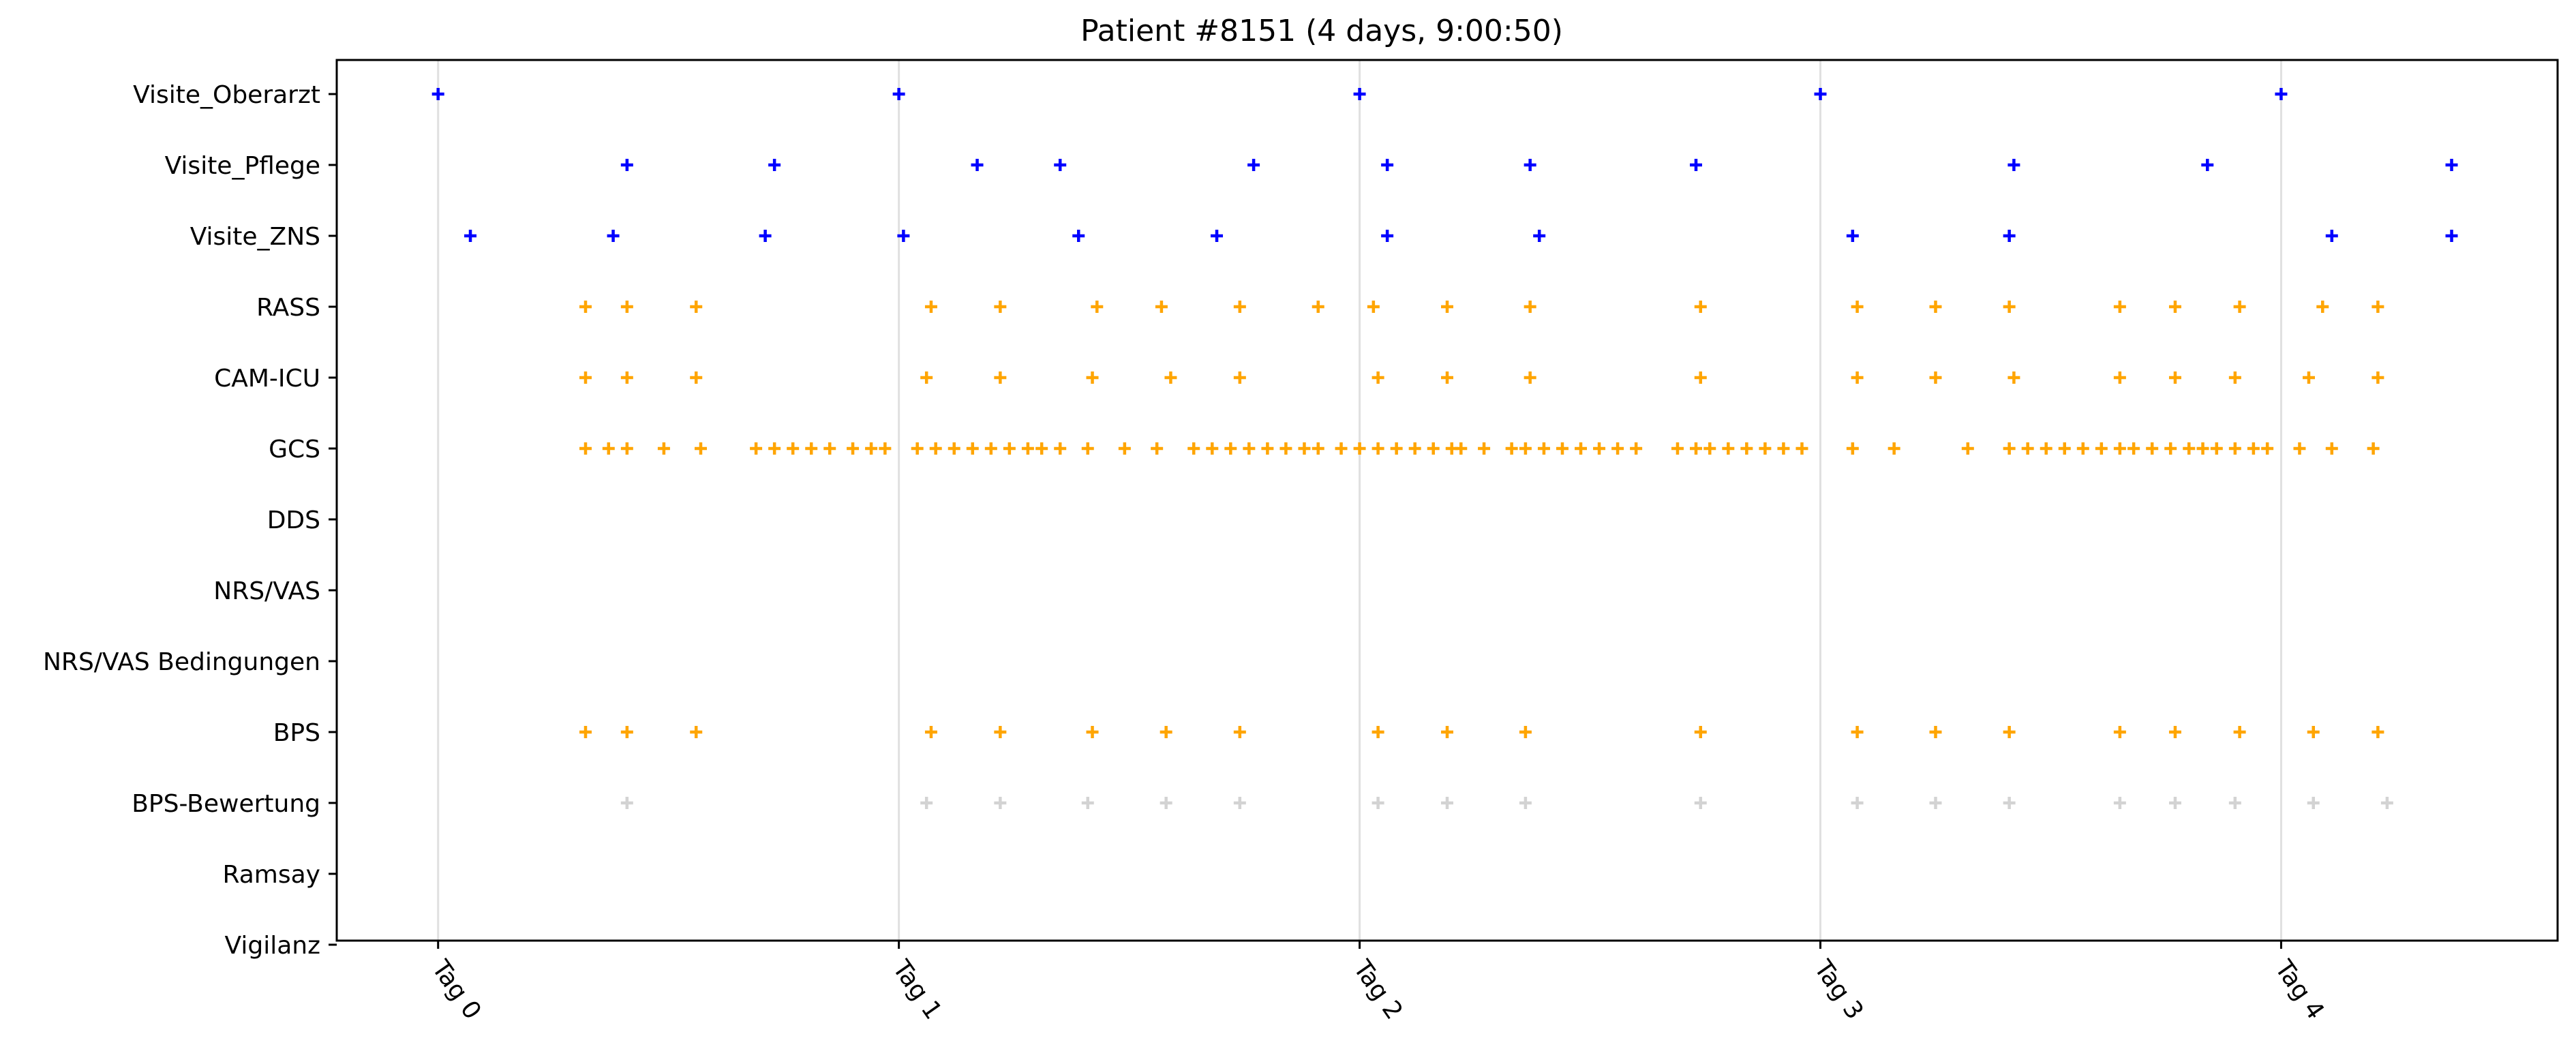  I want to click on x-tick-label-1: Tag 1, so click(917, 990).